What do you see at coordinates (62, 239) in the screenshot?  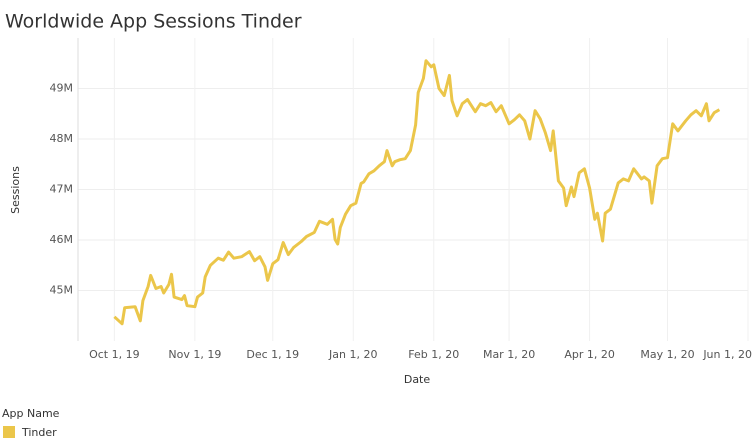 I see `y-tick-label: 46M` at bounding box center [62, 239].